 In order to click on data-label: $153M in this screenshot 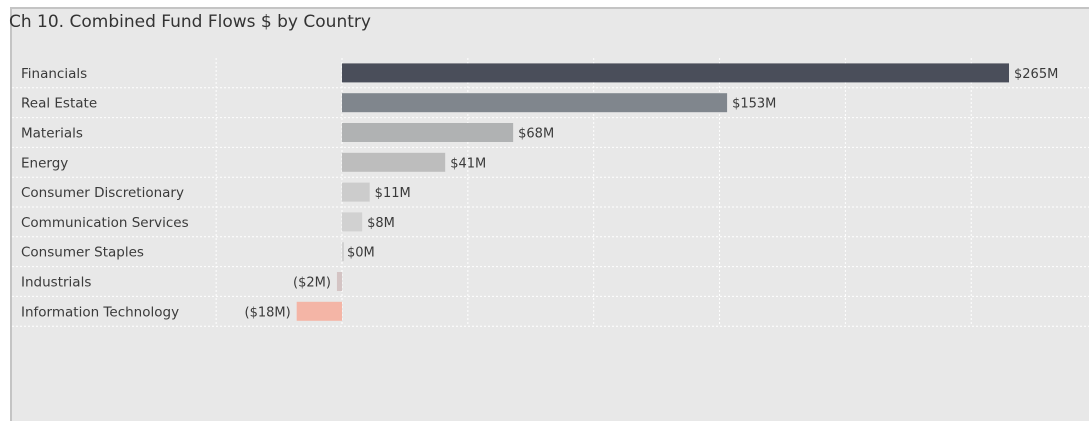, I will do `click(754, 104)`.